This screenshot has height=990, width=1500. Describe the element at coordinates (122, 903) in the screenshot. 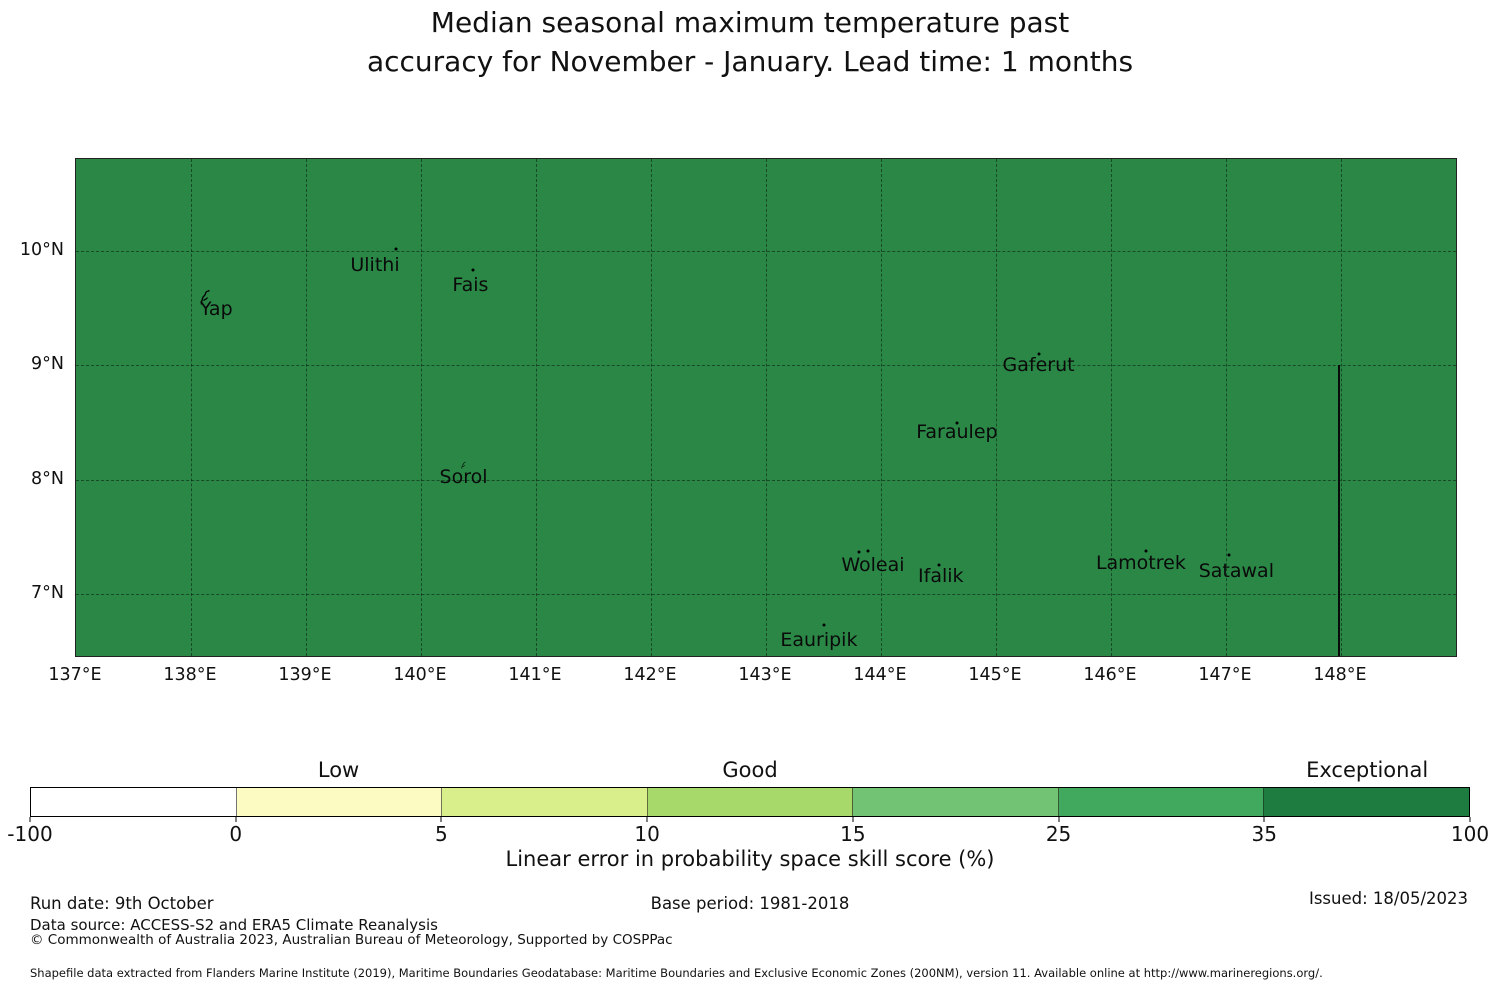

I see `footer-run-date: Run date: 9th October` at that location.